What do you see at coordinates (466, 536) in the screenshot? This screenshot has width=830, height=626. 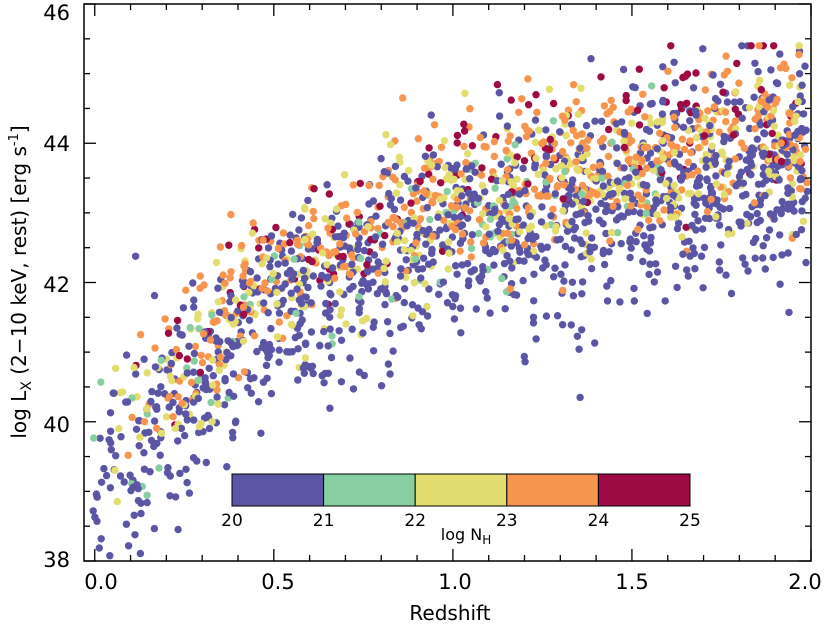 I see `colorbar-title: log NH` at bounding box center [466, 536].